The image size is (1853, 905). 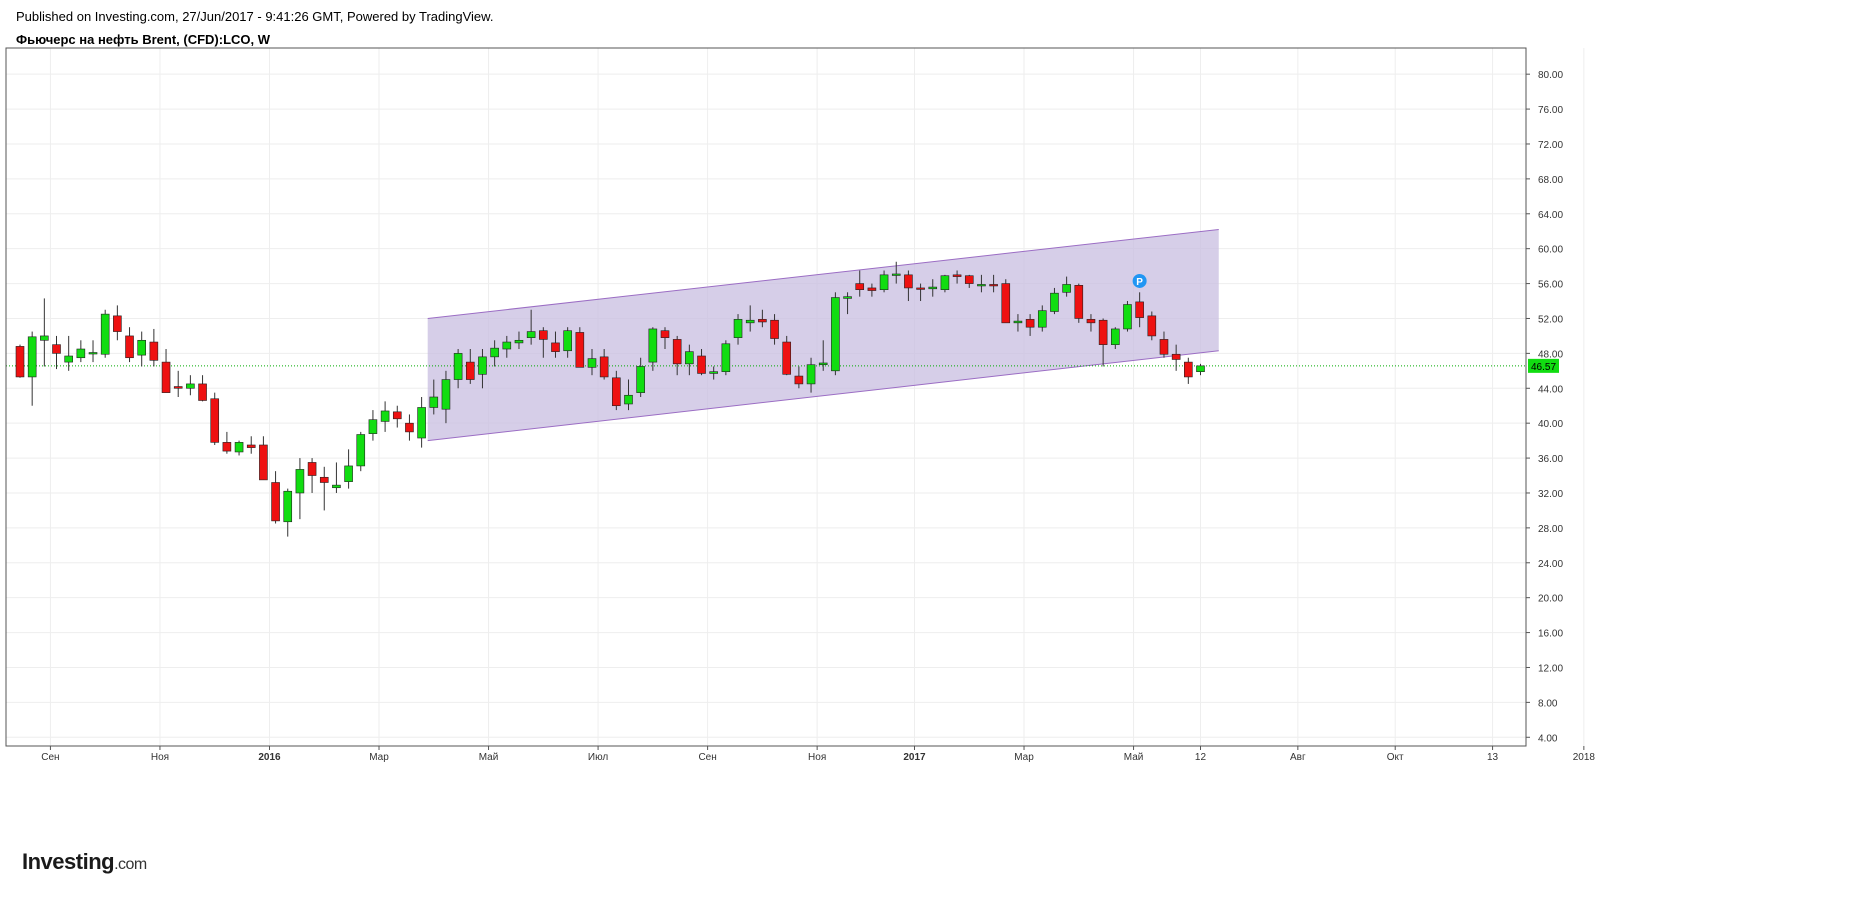 What do you see at coordinates (1550, 529) in the screenshot?
I see `y-tick-label: 28.00` at bounding box center [1550, 529].